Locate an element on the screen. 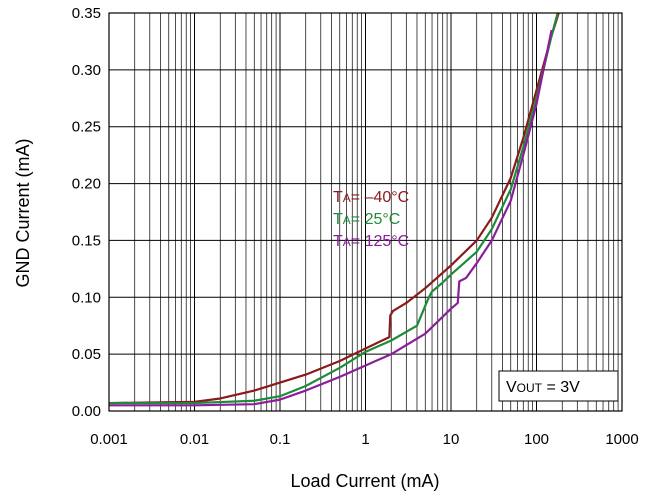  x-tick-label: 1000 is located at coordinates (621, 439).